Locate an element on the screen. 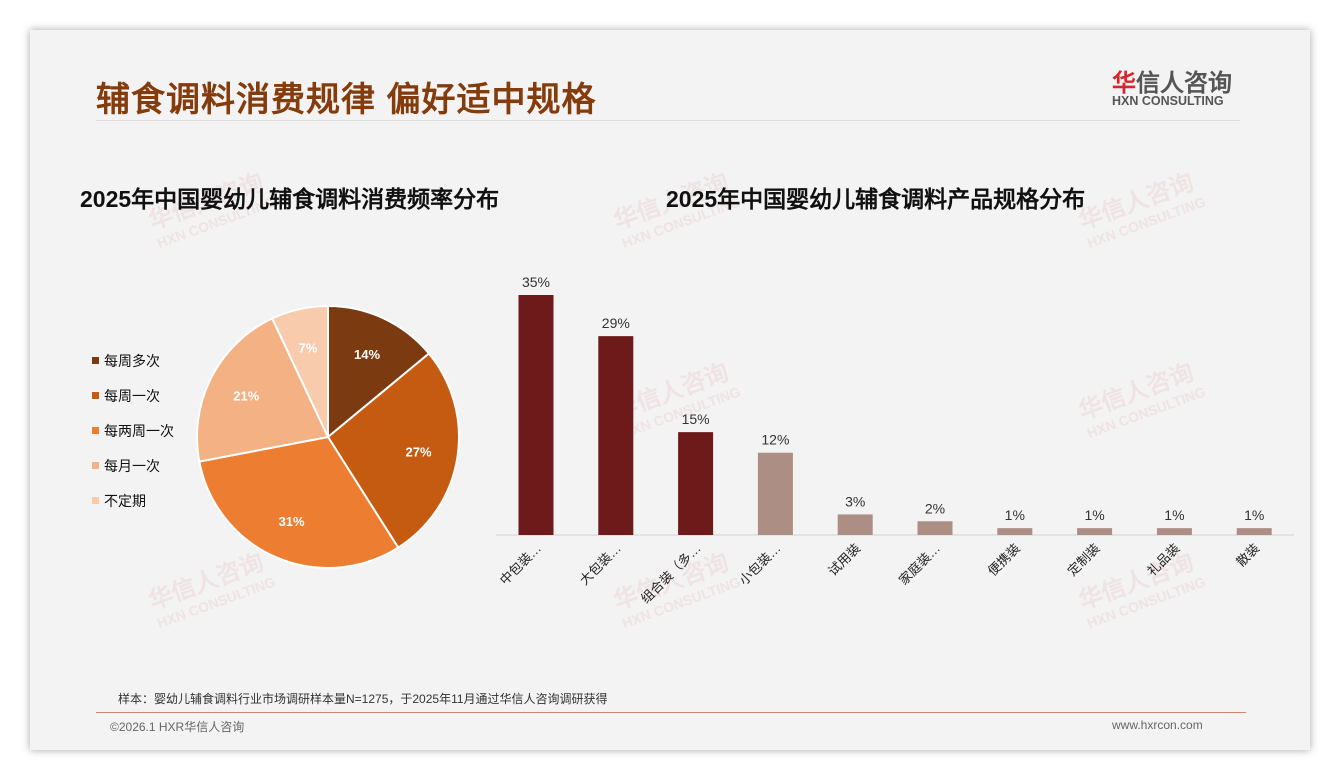 This screenshot has width=1340, height=780. copyright: ©2026.1 HXR华信人咨询 is located at coordinates (177, 727).